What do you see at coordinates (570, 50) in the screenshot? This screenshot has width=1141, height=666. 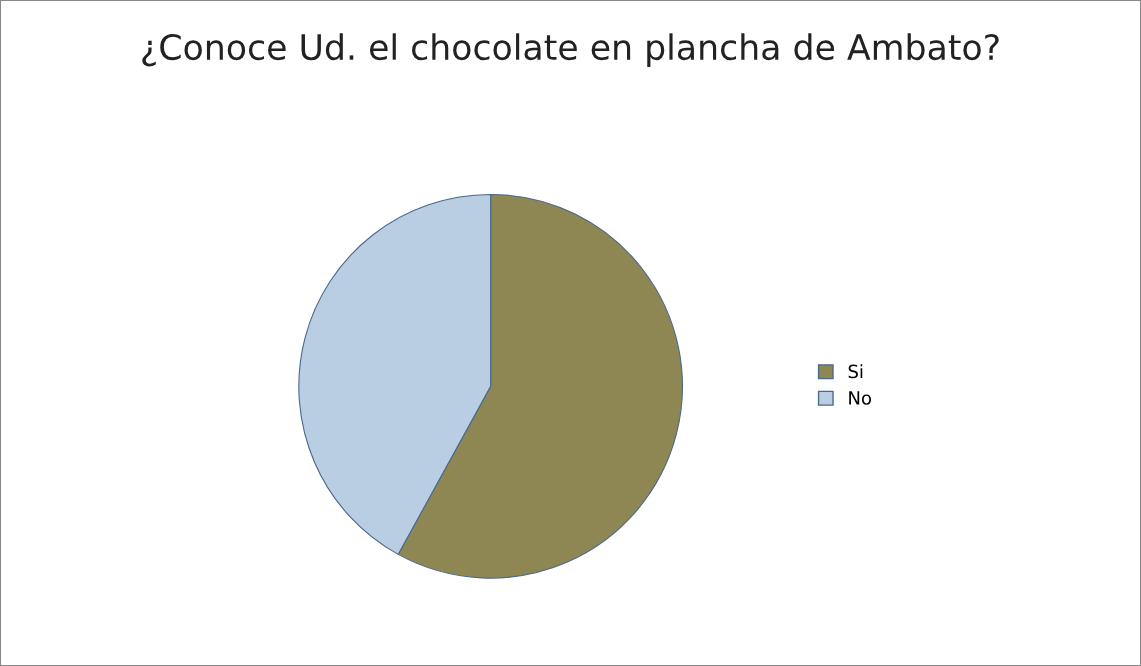 I see `chart-title: ¿Conoce Ud. el chocolate en plancha de Ambato?` at bounding box center [570, 50].